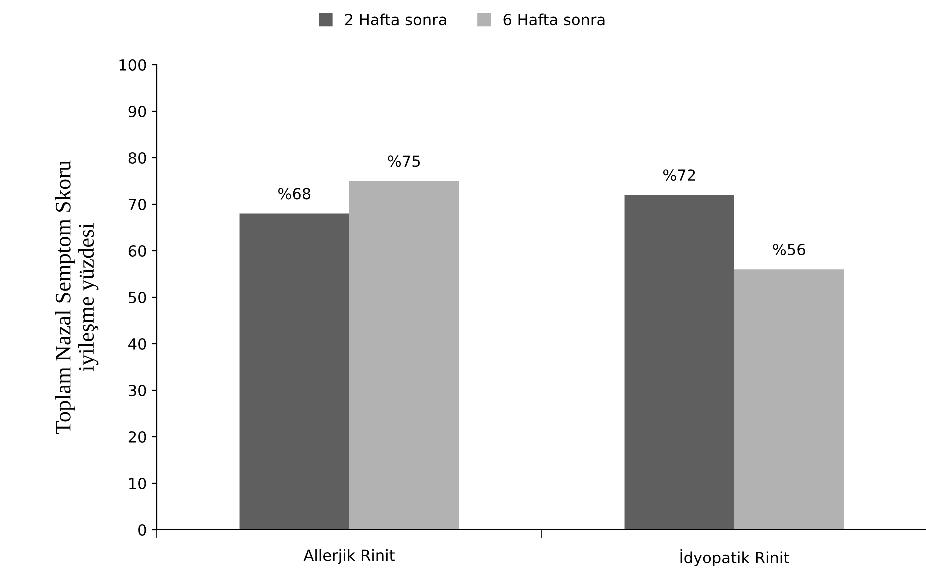 Image resolution: width=926 pixels, height=584 pixels. What do you see at coordinates (137, 344) in the screenshot?
I see `y-tick-label: 40` at bounding box center [137, 344].